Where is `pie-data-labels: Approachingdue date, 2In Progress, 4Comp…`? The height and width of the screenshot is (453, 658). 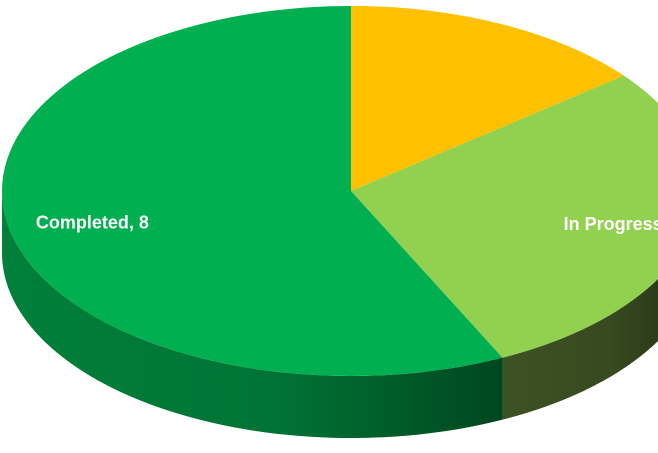 pie-data-labels: Approachingdue date, 2In Progress, 4Comp… is located at coordinates (347, 223).